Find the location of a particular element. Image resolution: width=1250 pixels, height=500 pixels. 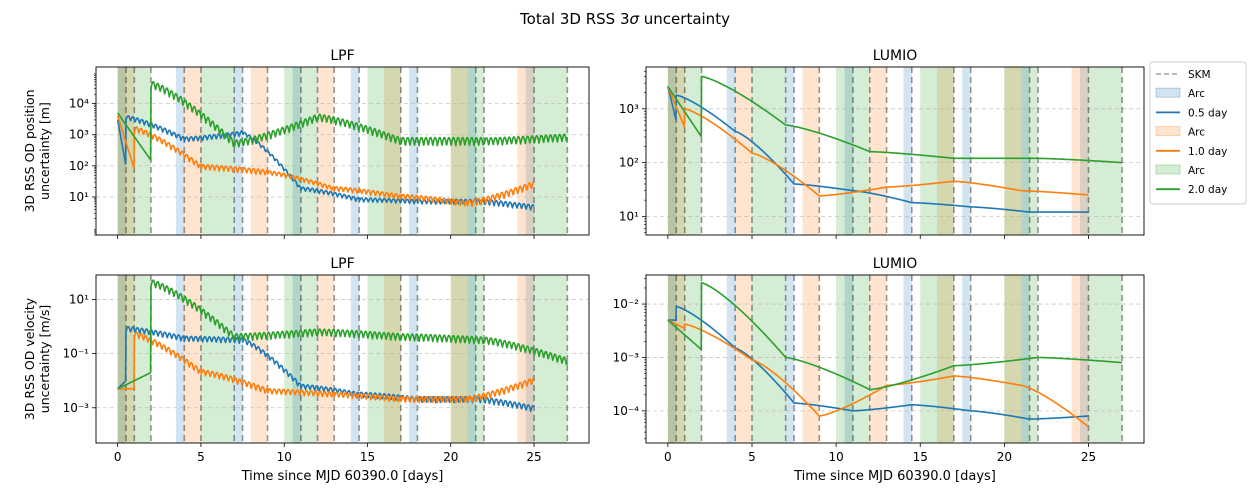

y-tick-label: 10⁻¹ is located at coordinates (76, 354).